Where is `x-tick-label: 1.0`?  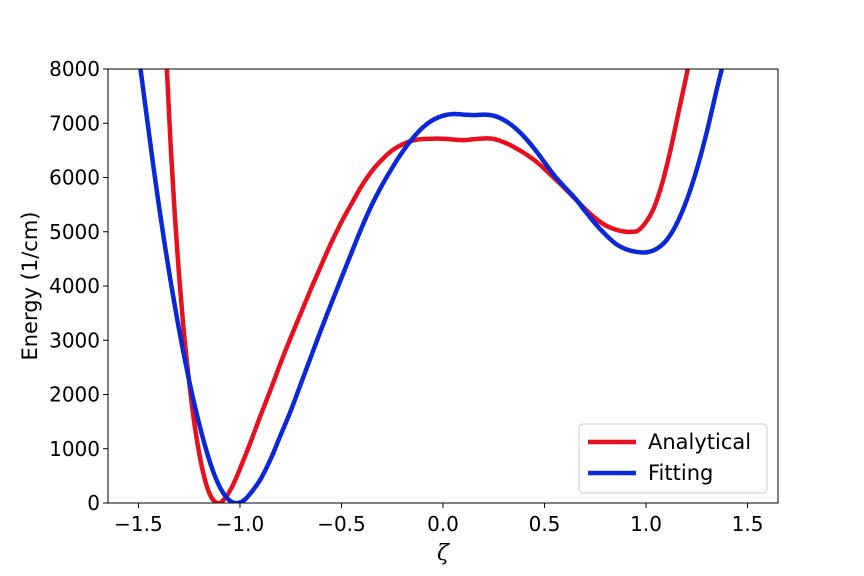
x-tick-label: 1.0 is located at coordinates (646, 524).